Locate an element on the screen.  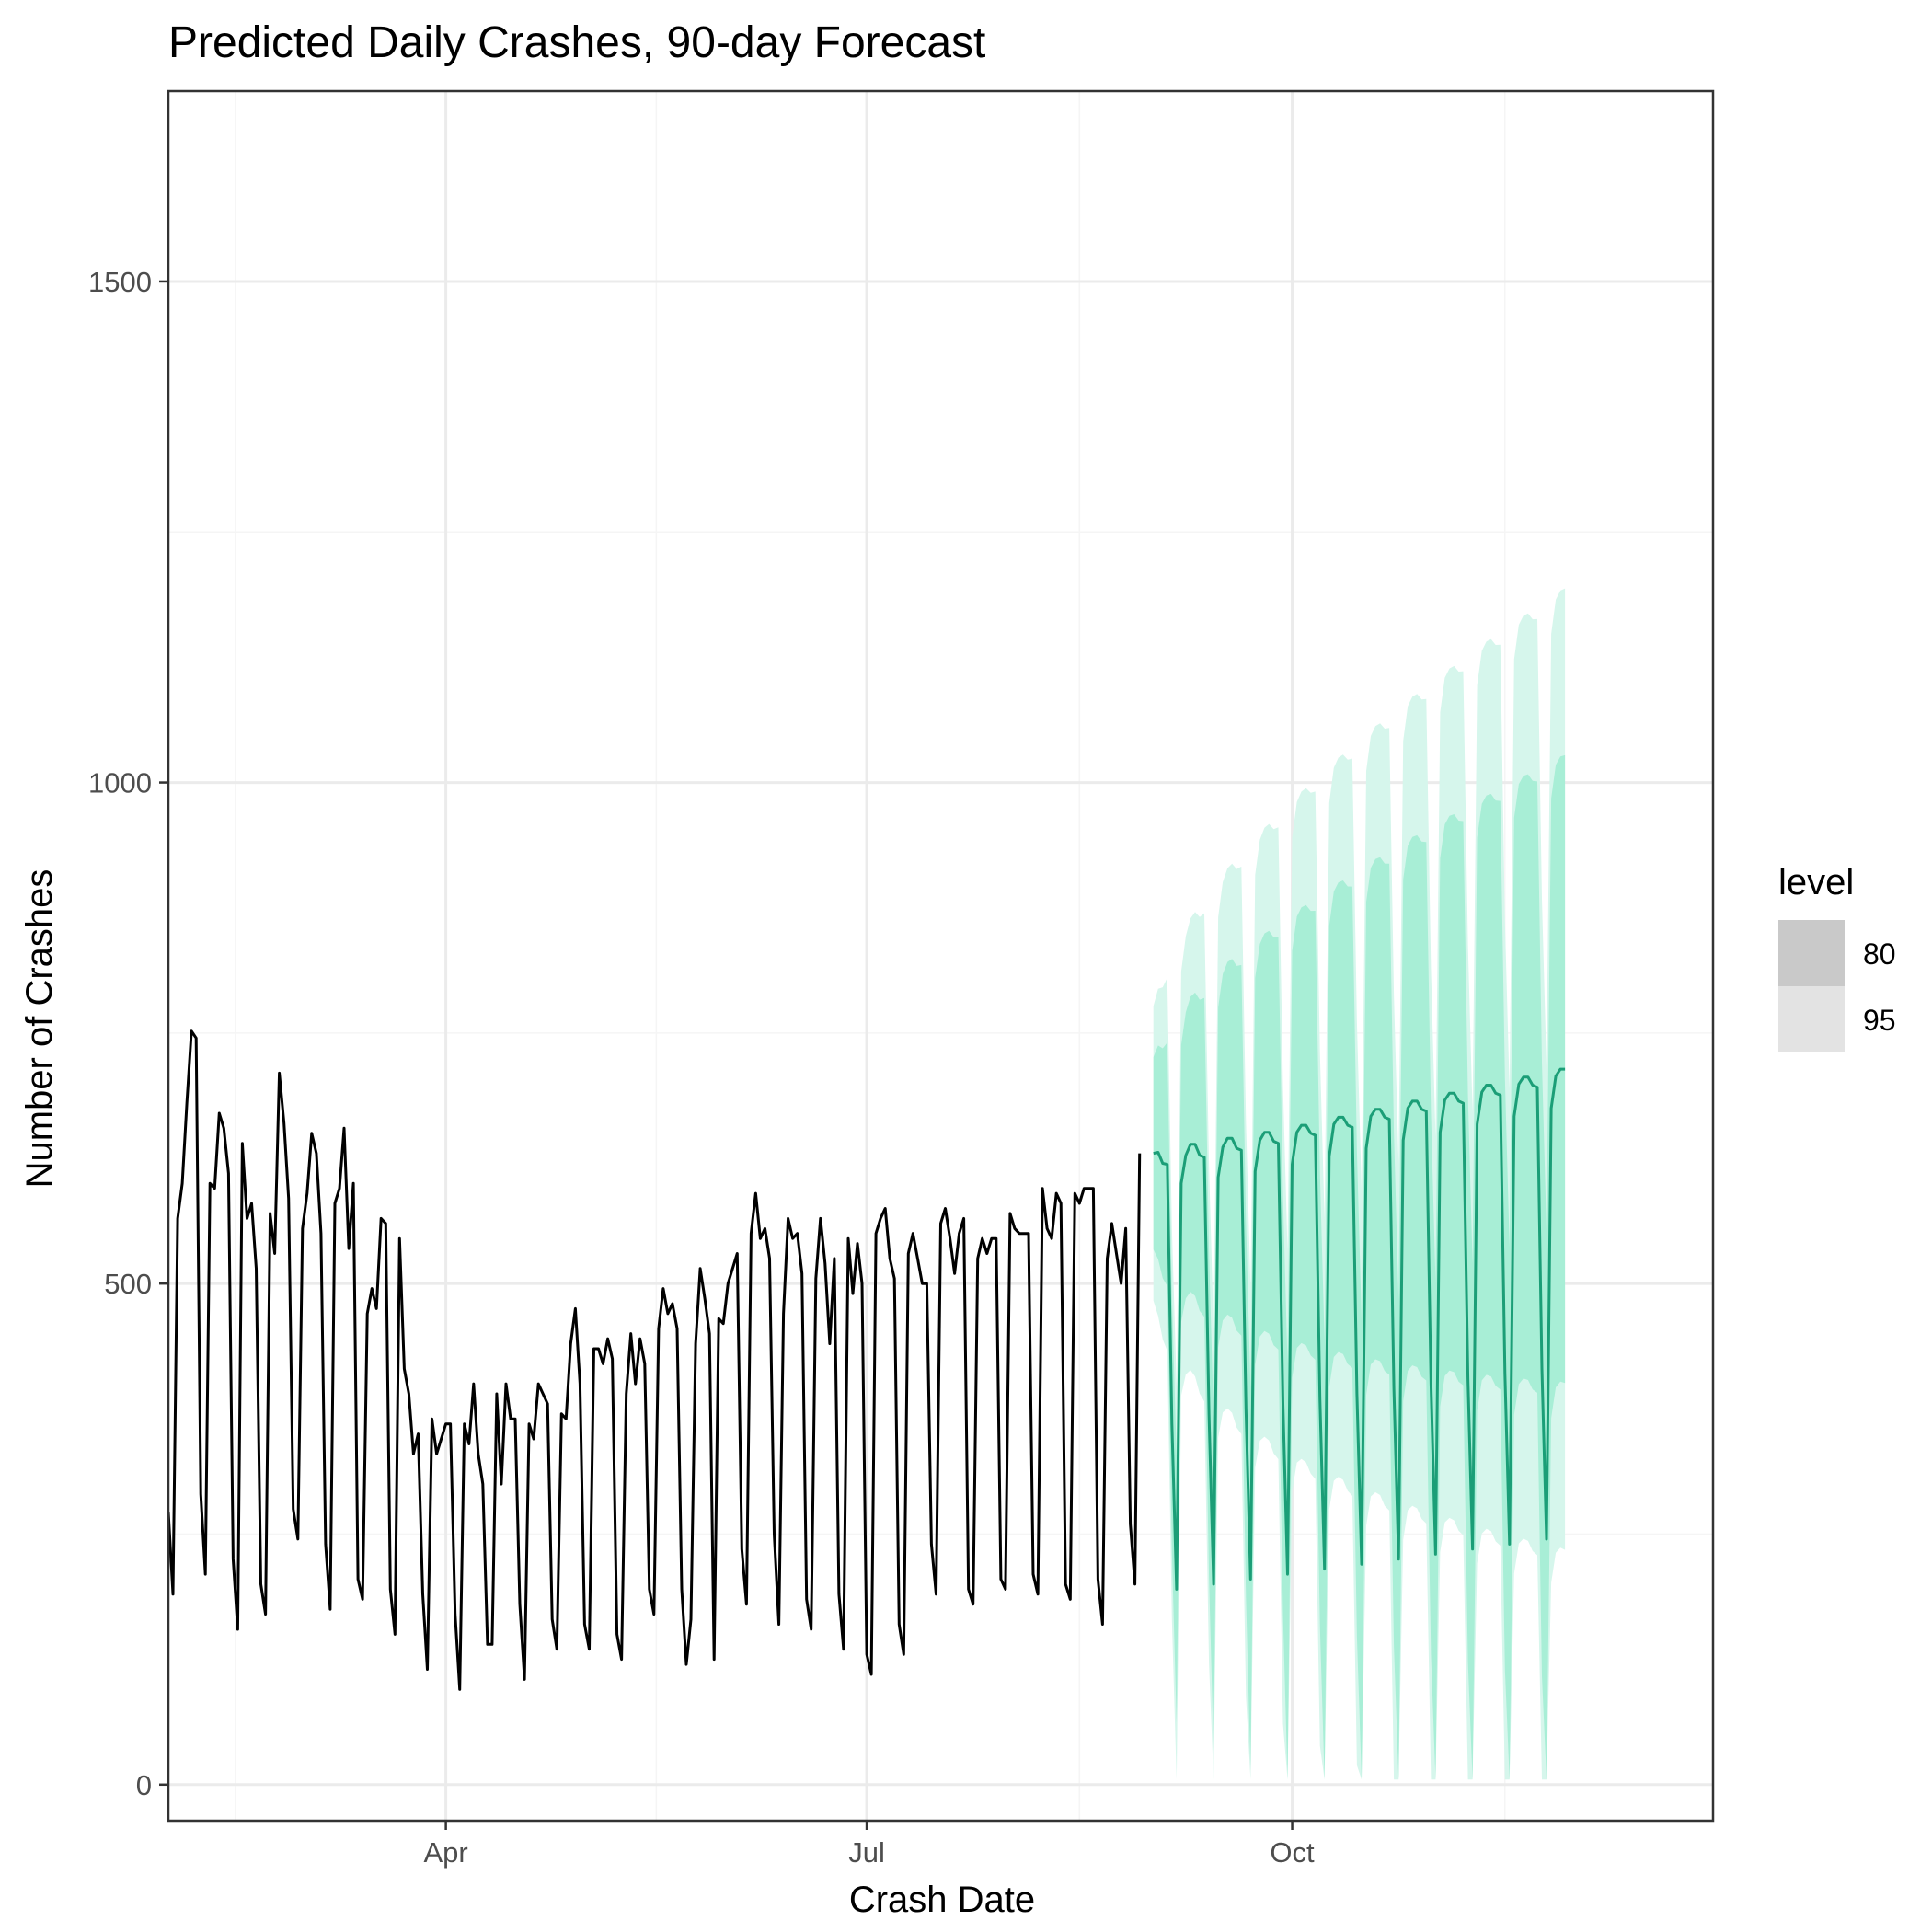
y-tick-label: 0 is located at coordinates (144, 1785).